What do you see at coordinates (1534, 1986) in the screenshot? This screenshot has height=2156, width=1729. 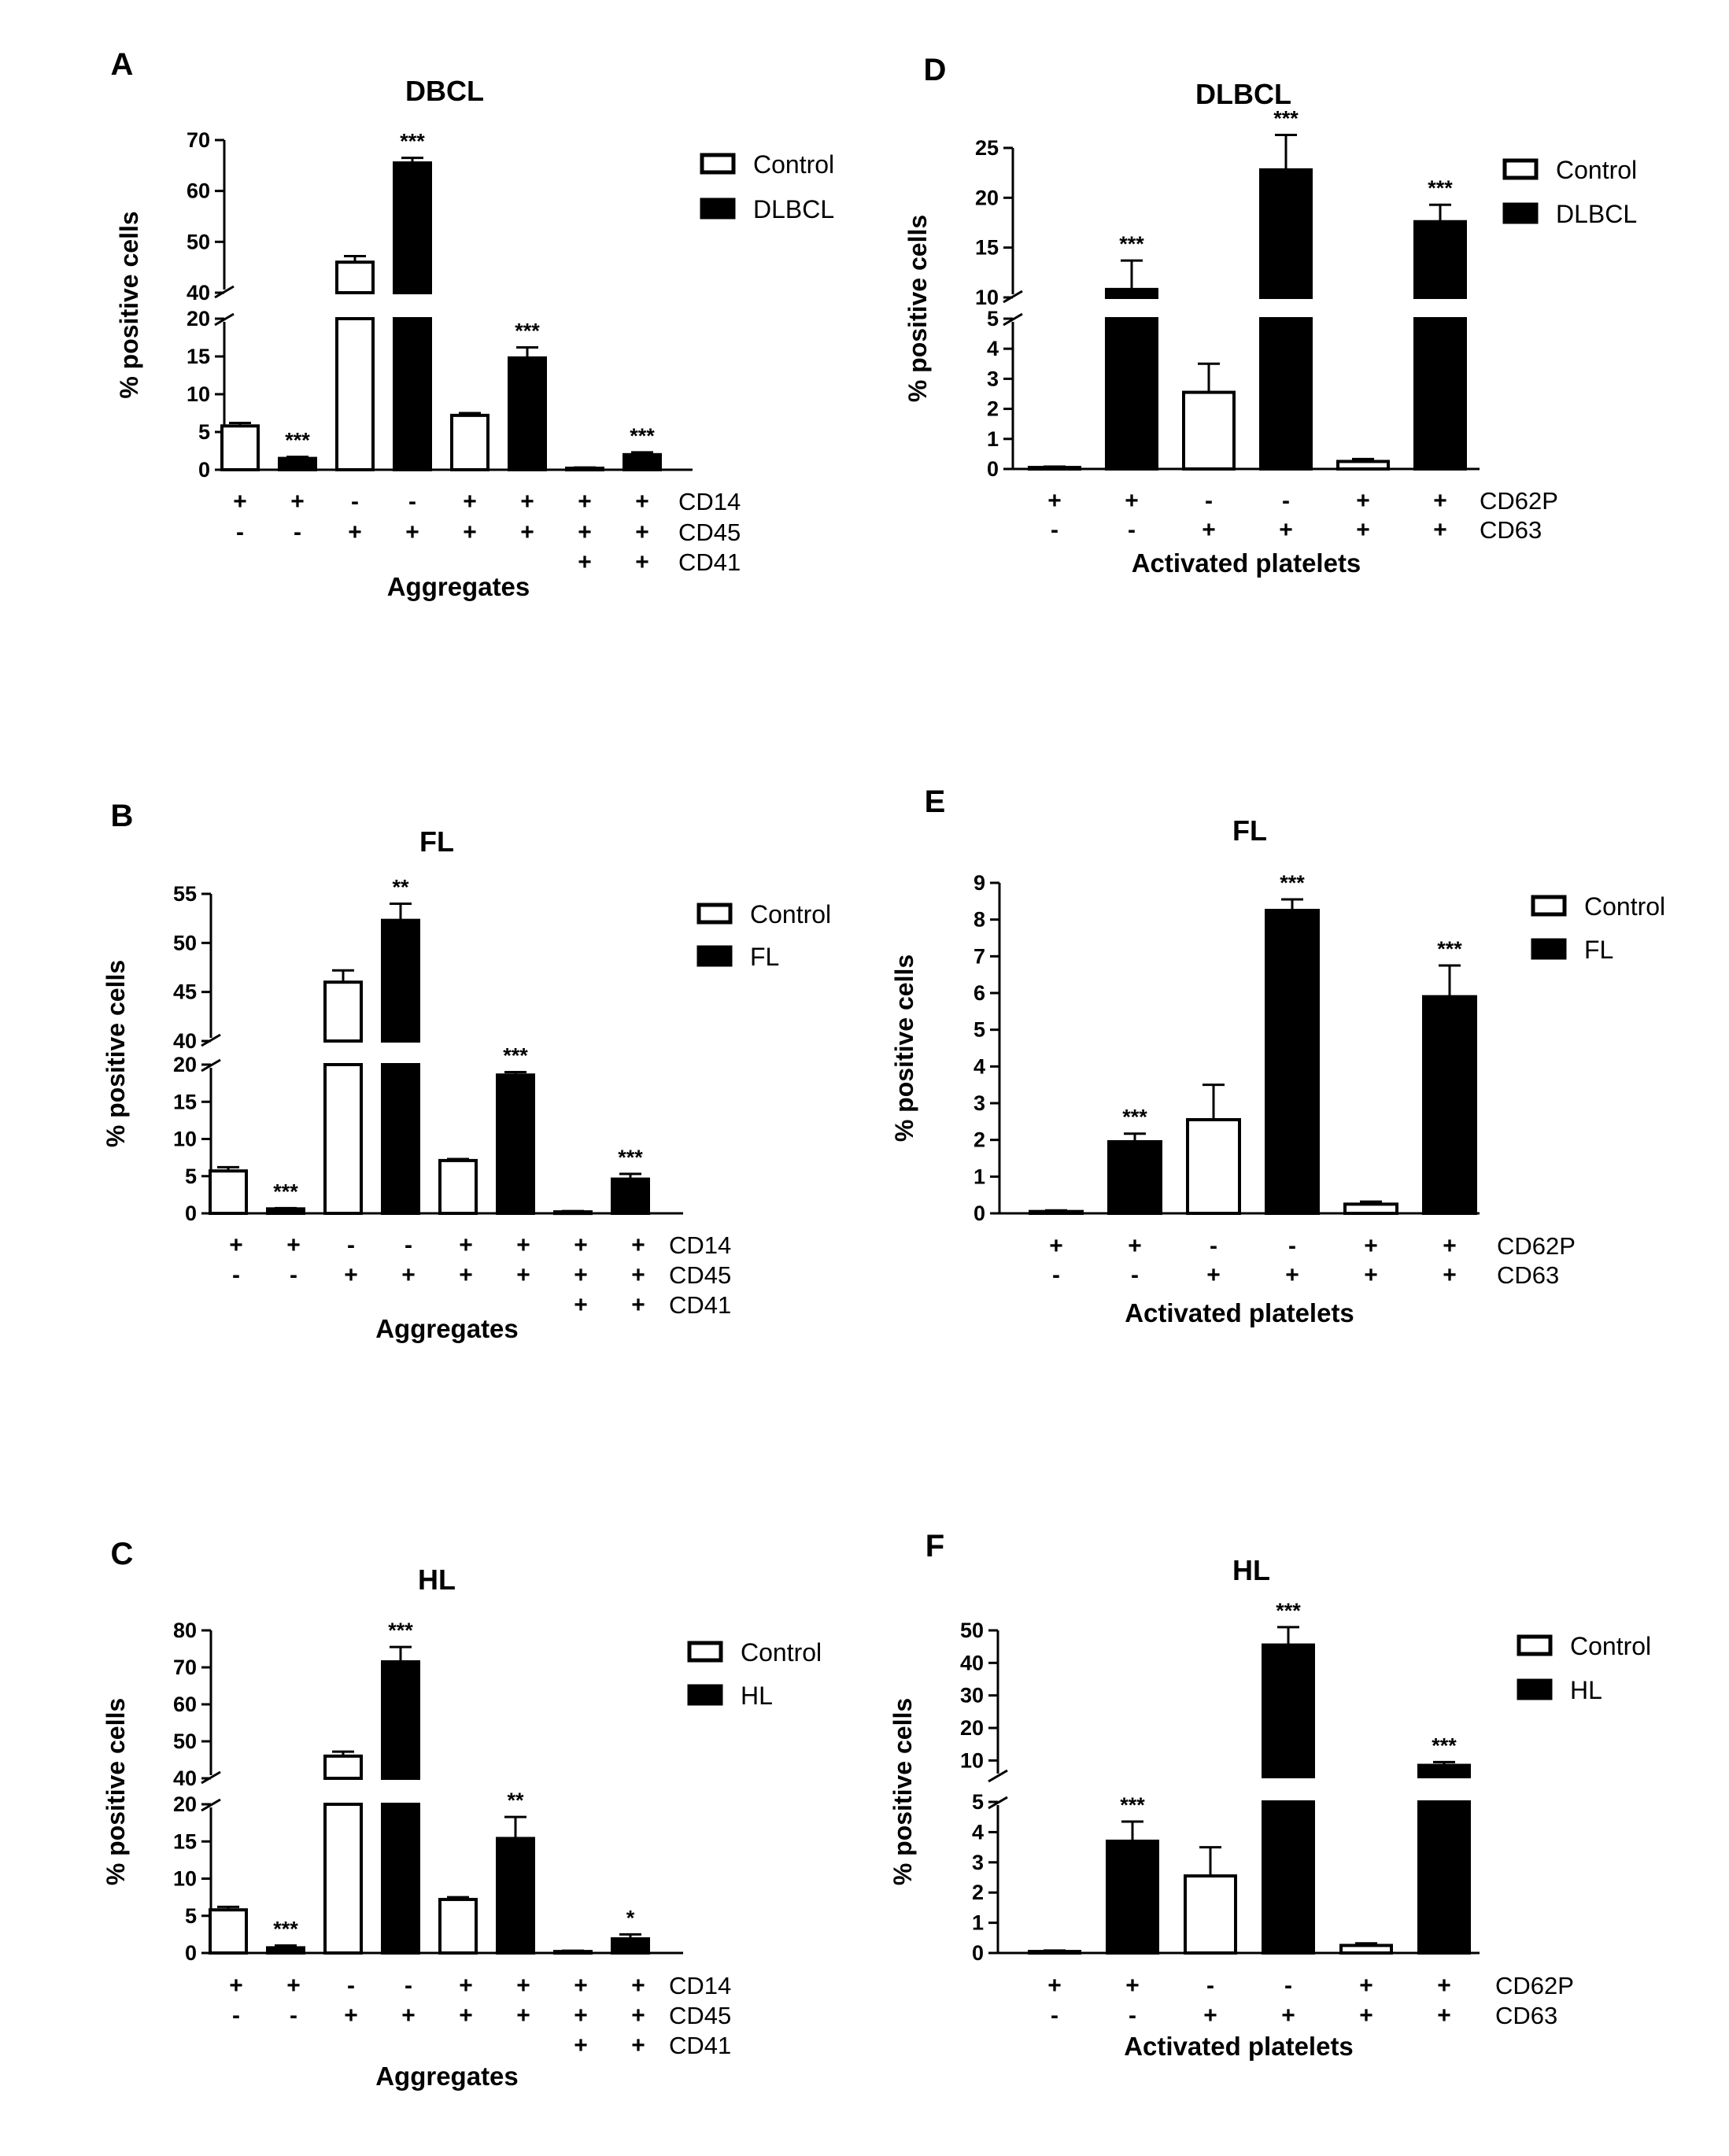 I see `marker-name: CD62P` at bounding box center [1534, 1986].